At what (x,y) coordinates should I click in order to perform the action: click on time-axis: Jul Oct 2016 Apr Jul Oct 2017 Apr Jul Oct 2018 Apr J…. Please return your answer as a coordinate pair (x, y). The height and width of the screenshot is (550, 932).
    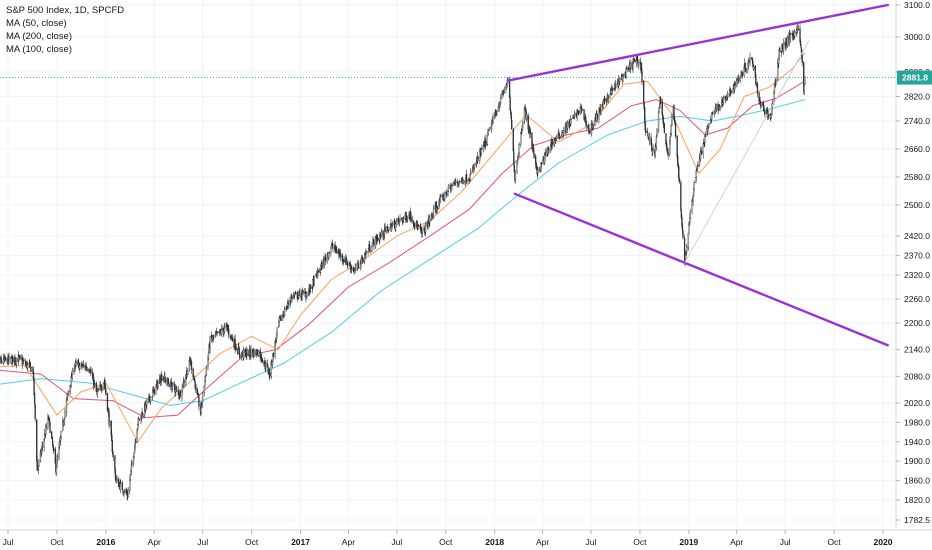
    Looking at the image, I should click on (448, 538).